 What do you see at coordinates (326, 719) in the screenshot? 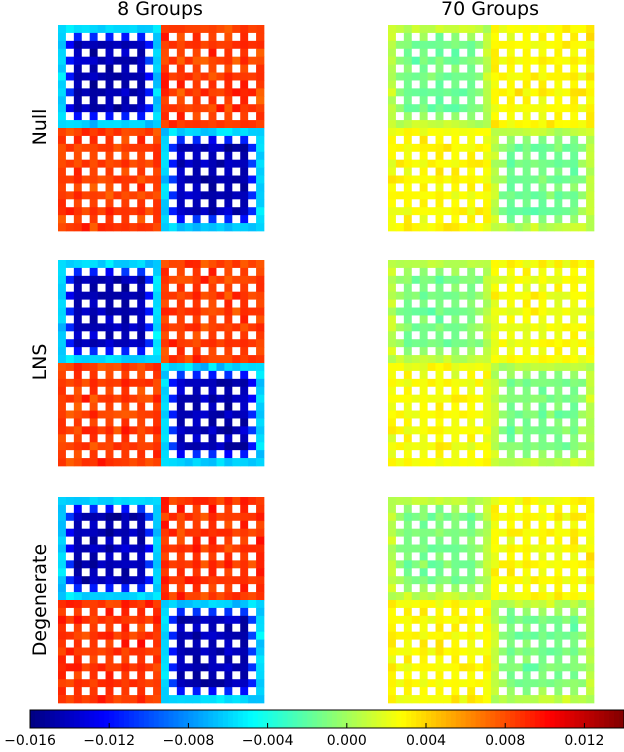
I see `colorbar-frame` at bounding box center [326, 719].